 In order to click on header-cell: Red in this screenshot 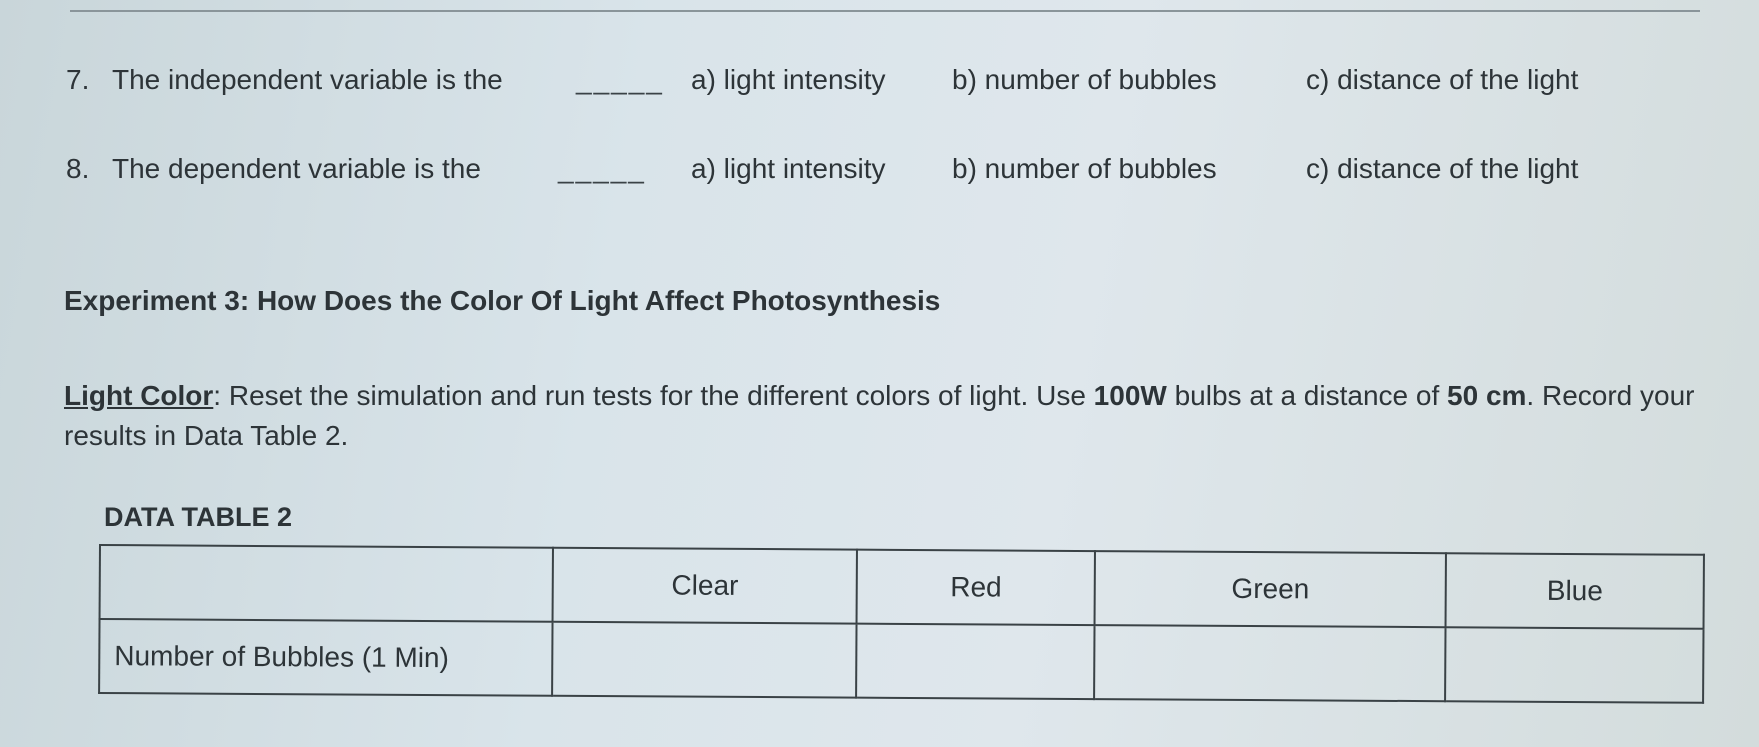, I will do `click(976, 587)`.